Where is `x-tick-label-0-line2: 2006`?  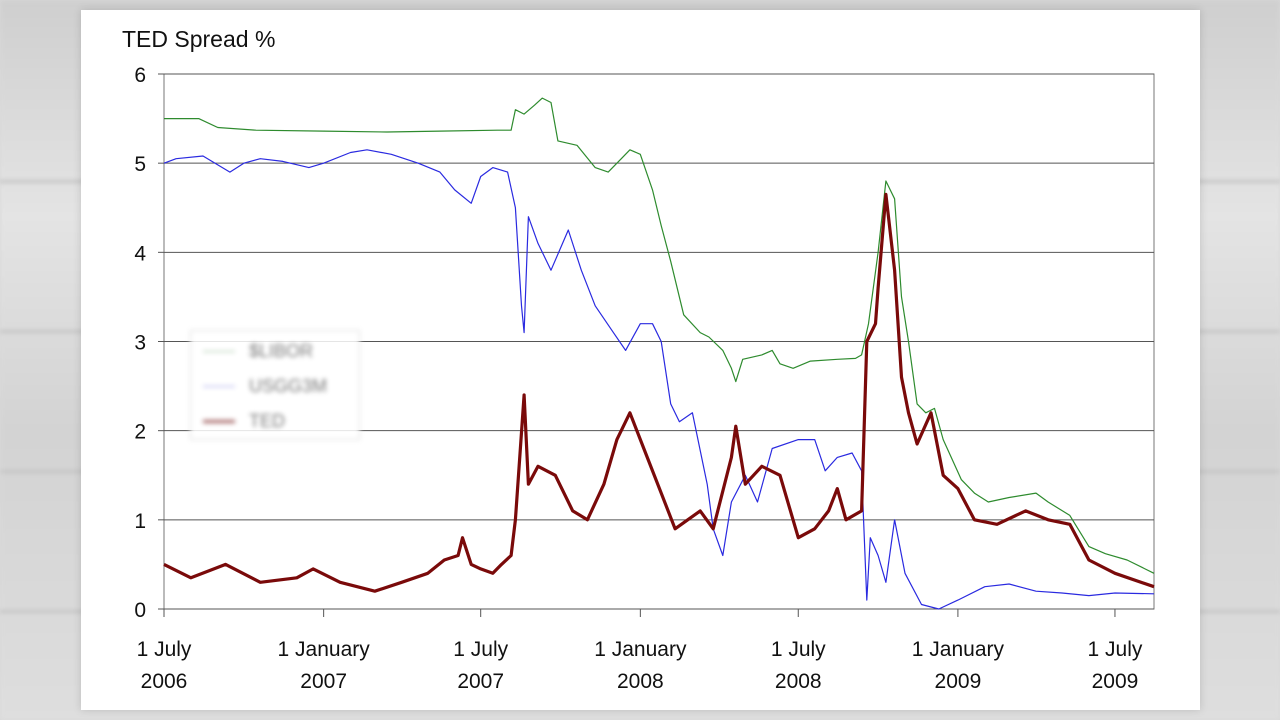
x-tick-label-0-line2: 2006 is located at coordinates (164, 681).